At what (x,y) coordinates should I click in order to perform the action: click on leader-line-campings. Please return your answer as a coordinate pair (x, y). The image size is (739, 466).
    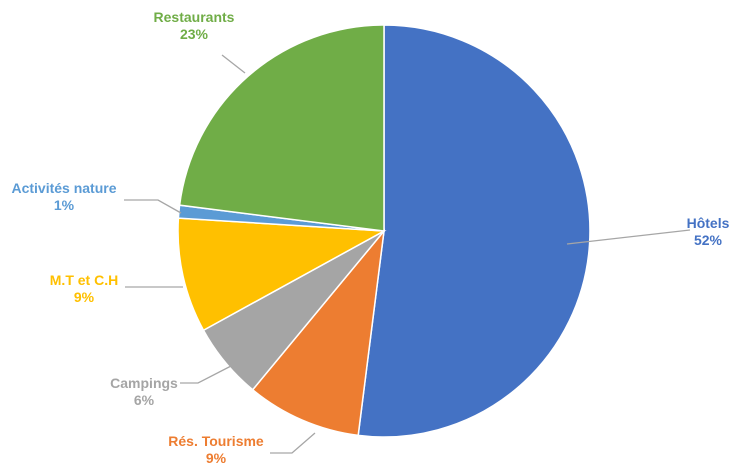
    Looking at the image, I should click on (206, 374).